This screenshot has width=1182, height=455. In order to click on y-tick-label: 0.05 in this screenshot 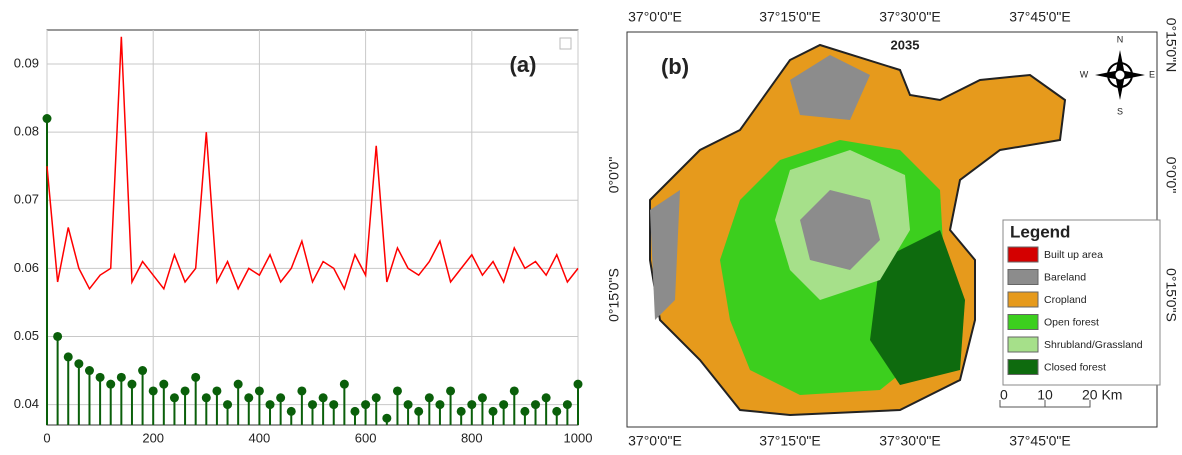, I will do `click(26, 335)`.